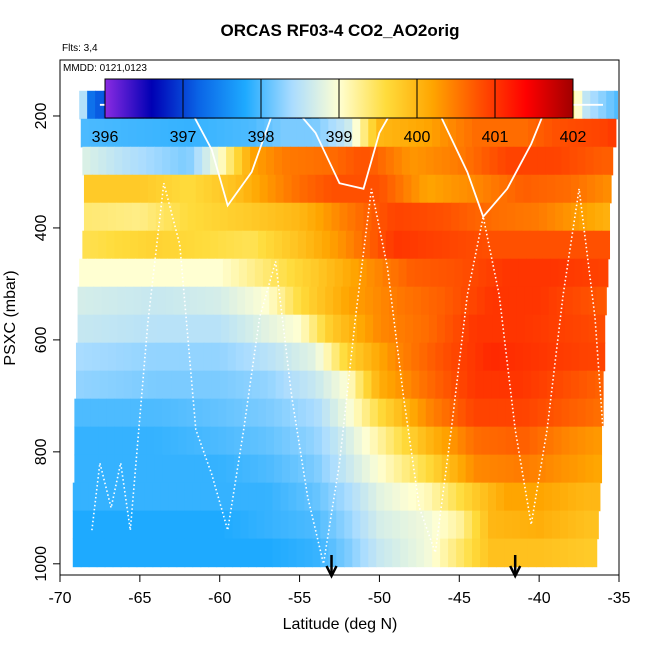 Image resolution: width=650 pixels, height=650 pixels. What do you see at coordinates (339, 137) in the screenshot?
I see `colorbar-tick-label: 399` at bounding box center [339, 137].